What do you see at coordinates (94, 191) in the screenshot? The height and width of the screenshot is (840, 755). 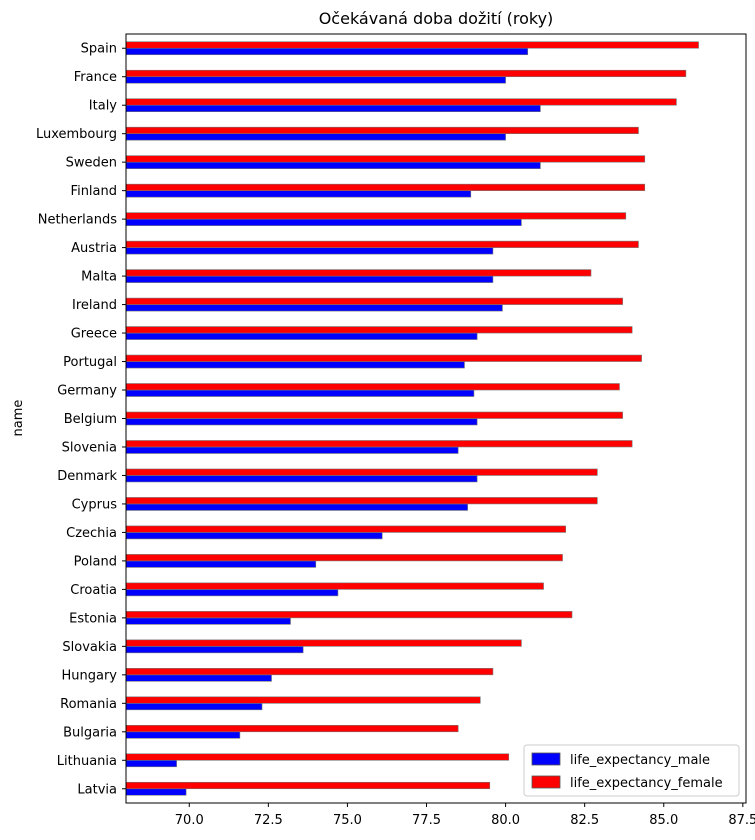 I see `y-tick-label: Finland` at bounding box center [94, 191].